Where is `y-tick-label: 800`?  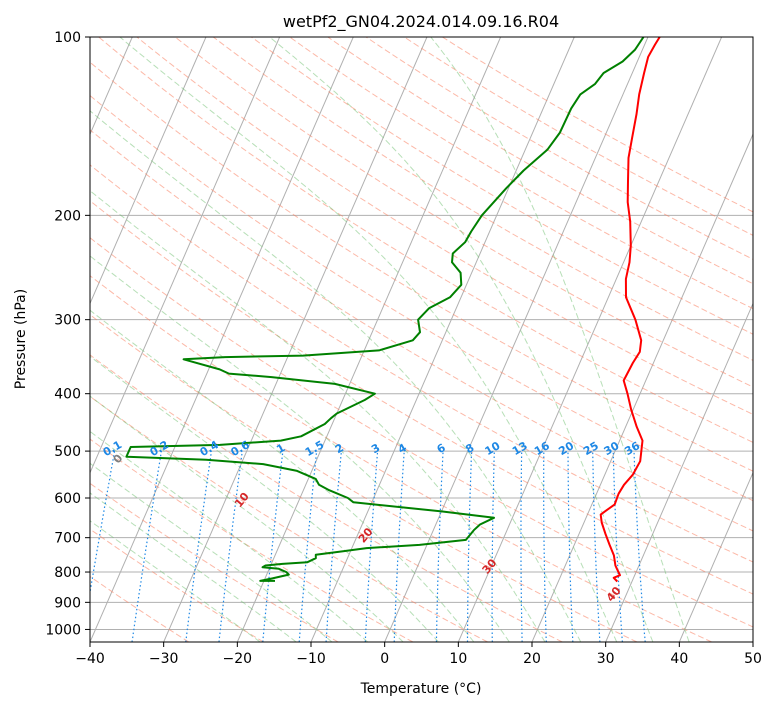 y-tick-label: 800 is located at coordinates (67, 573).